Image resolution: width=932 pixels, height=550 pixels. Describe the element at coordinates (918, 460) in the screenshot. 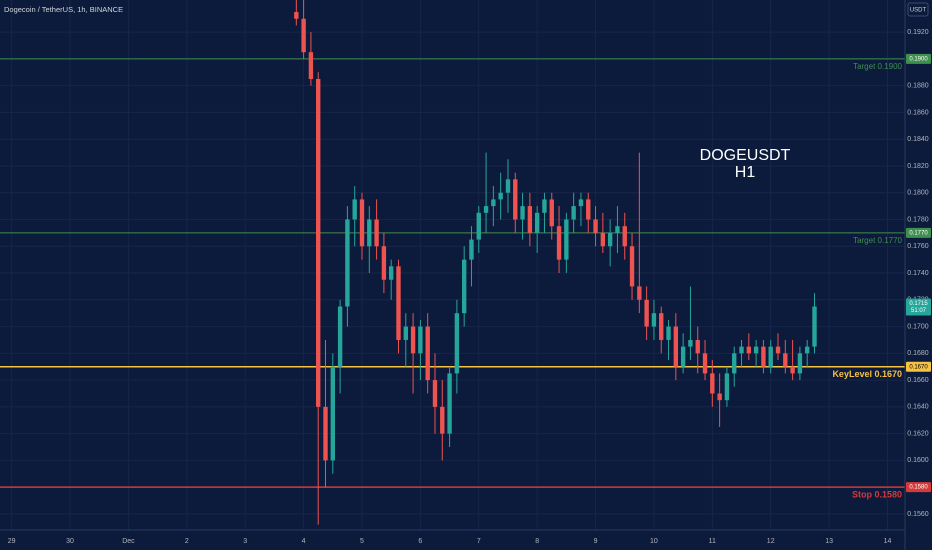

I see `y-tick-label: 0.1600` at that location.